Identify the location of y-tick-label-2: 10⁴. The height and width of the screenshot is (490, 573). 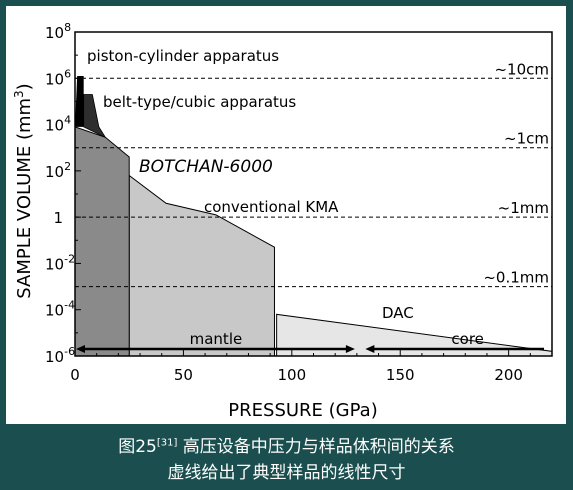
(58, 124).